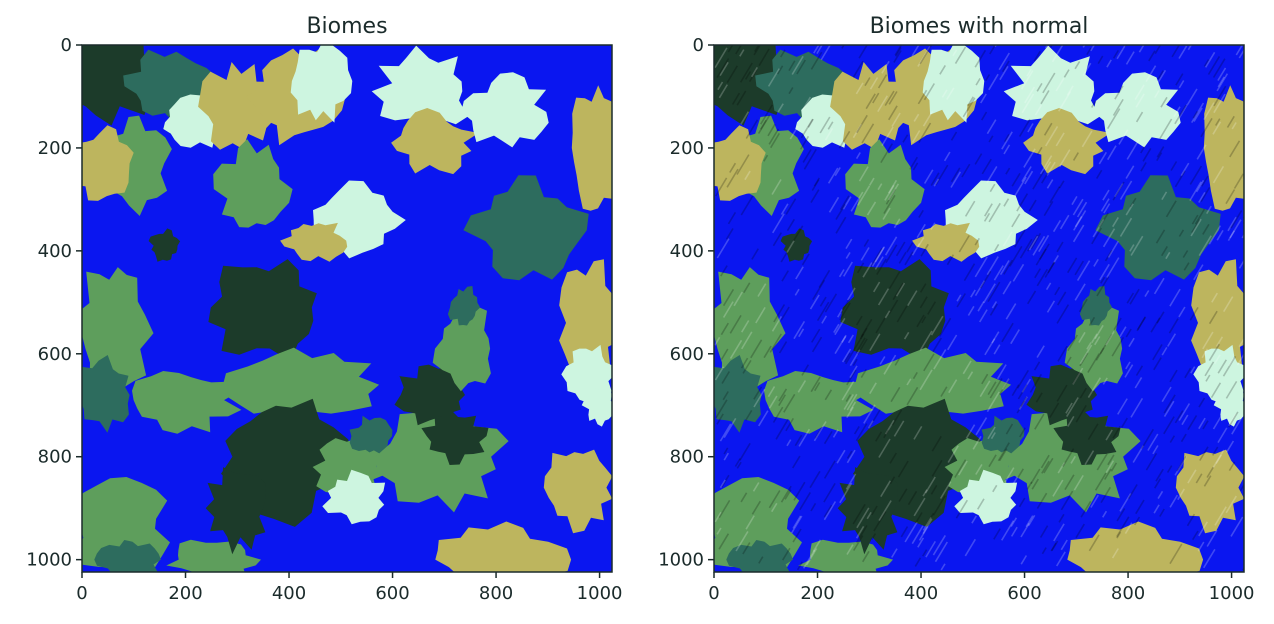 This screenshot has height=624, width=1274. I want to click on x-tick-label: 400, so click(921, 593).